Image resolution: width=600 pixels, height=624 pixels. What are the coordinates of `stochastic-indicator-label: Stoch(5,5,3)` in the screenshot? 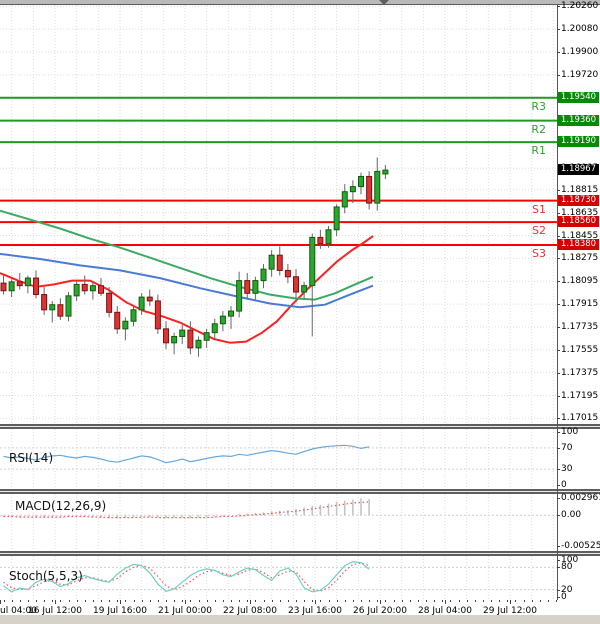 It's located at (46, 576).